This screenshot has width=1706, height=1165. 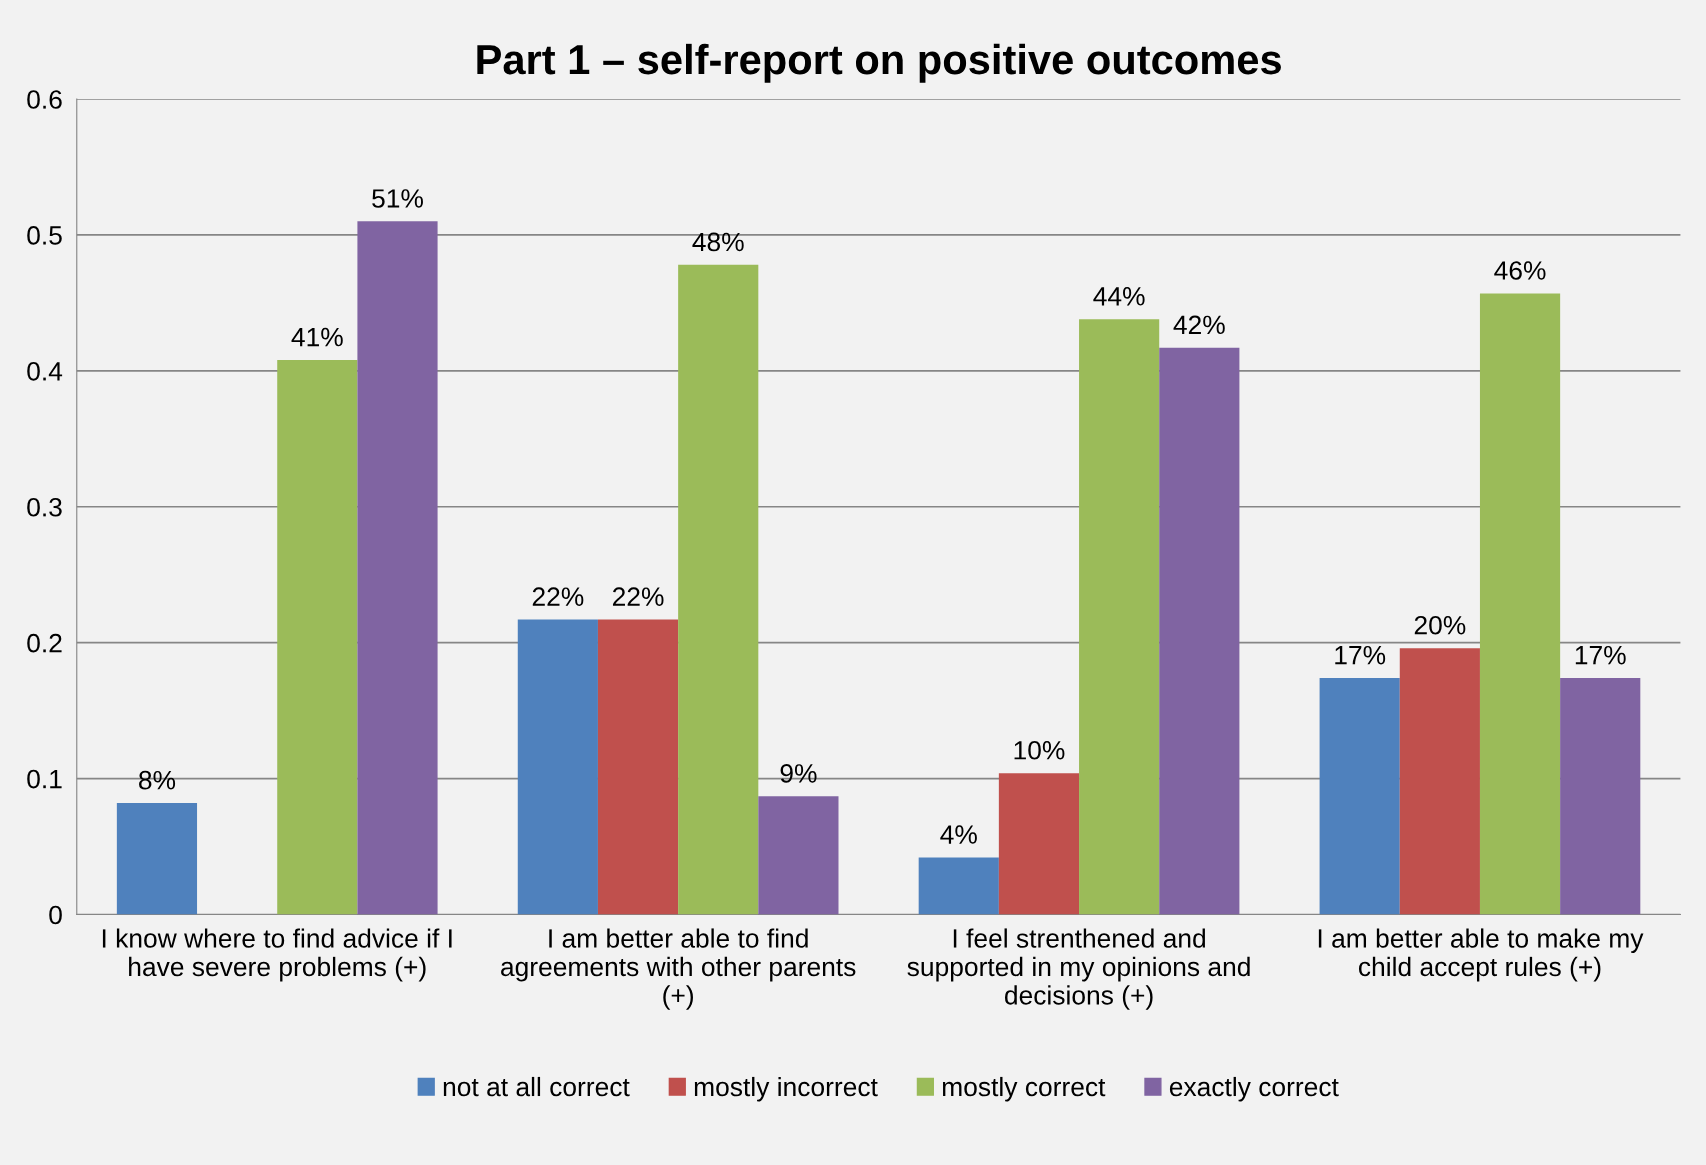 What do you see at coordinates (879, 63) in the screenshot?
I see `chart-title: Part 1 – self-report on positive outcomes` at bounding box center [879, 63].